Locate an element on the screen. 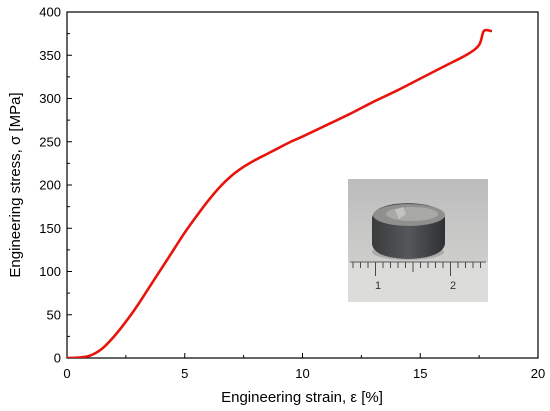 The height and width of the screenshot is (411, 550). y-tick-label: 100 is located at coordinates (50, 271).